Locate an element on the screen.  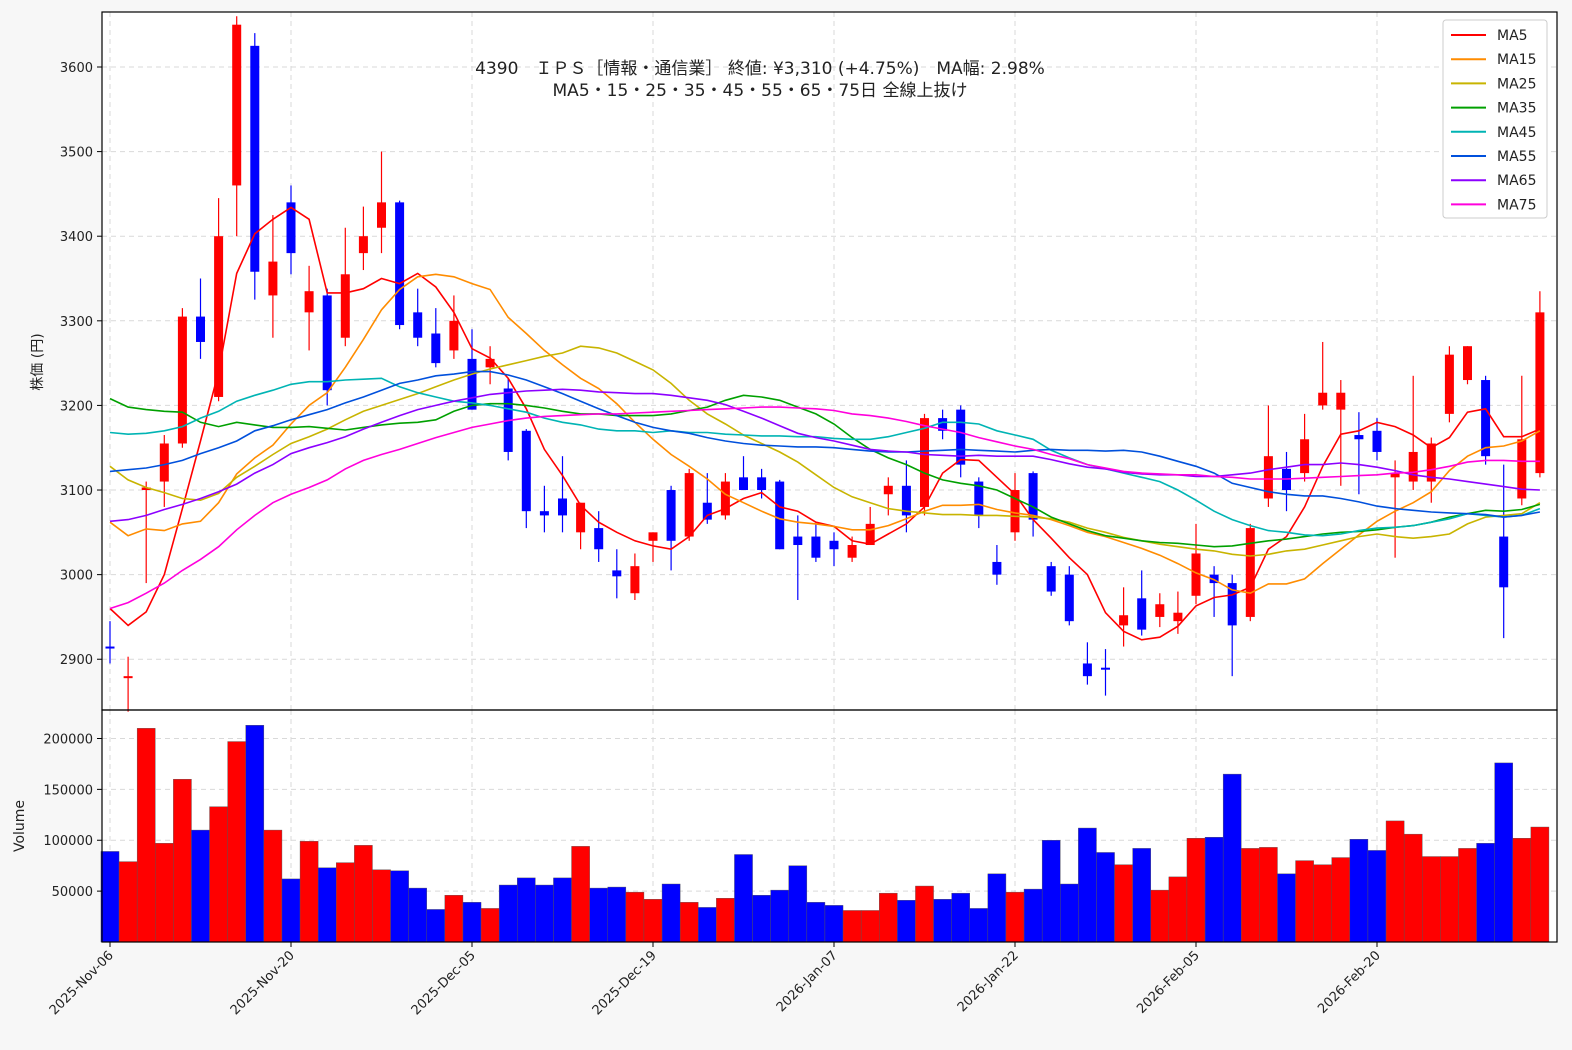
volume-tick-label: 100000 is located at coordinates (68, 841).